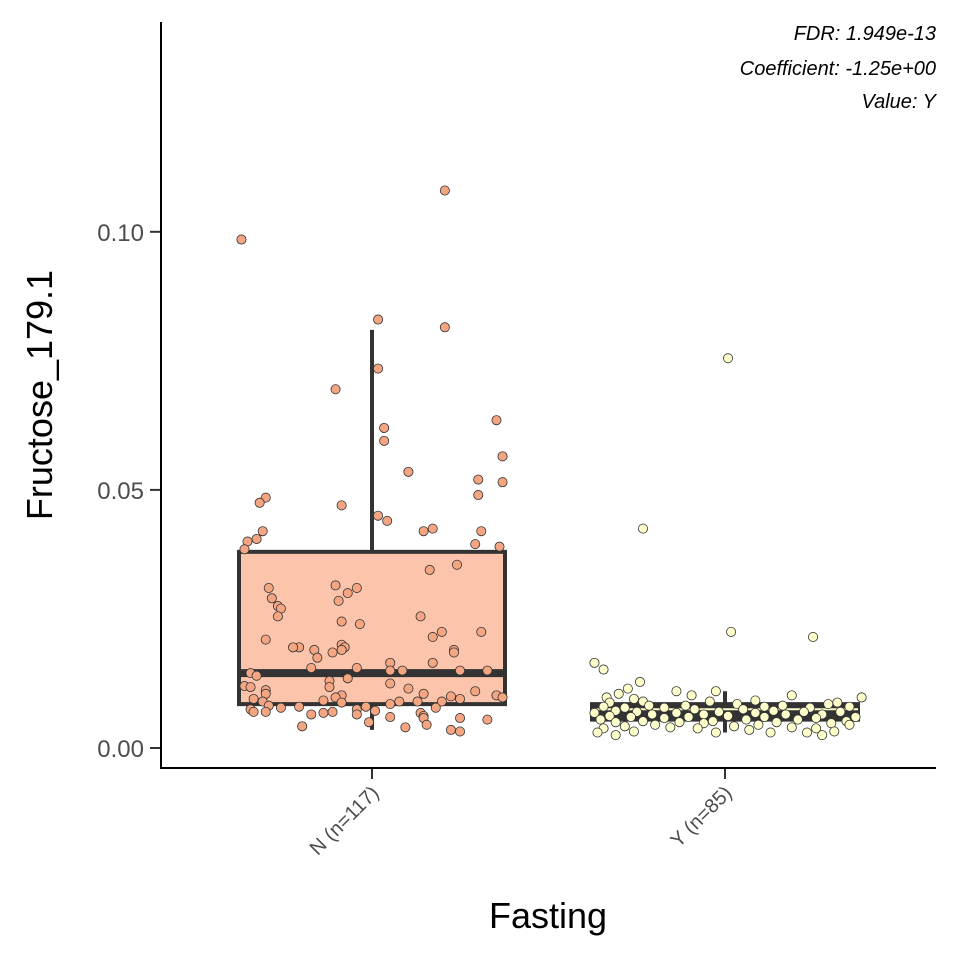  What do you see at coordinates (865, 34) in the screenshot?
I see `annotation-fdr: FDR: 1.949e-13` at bounding box center [865, 34].